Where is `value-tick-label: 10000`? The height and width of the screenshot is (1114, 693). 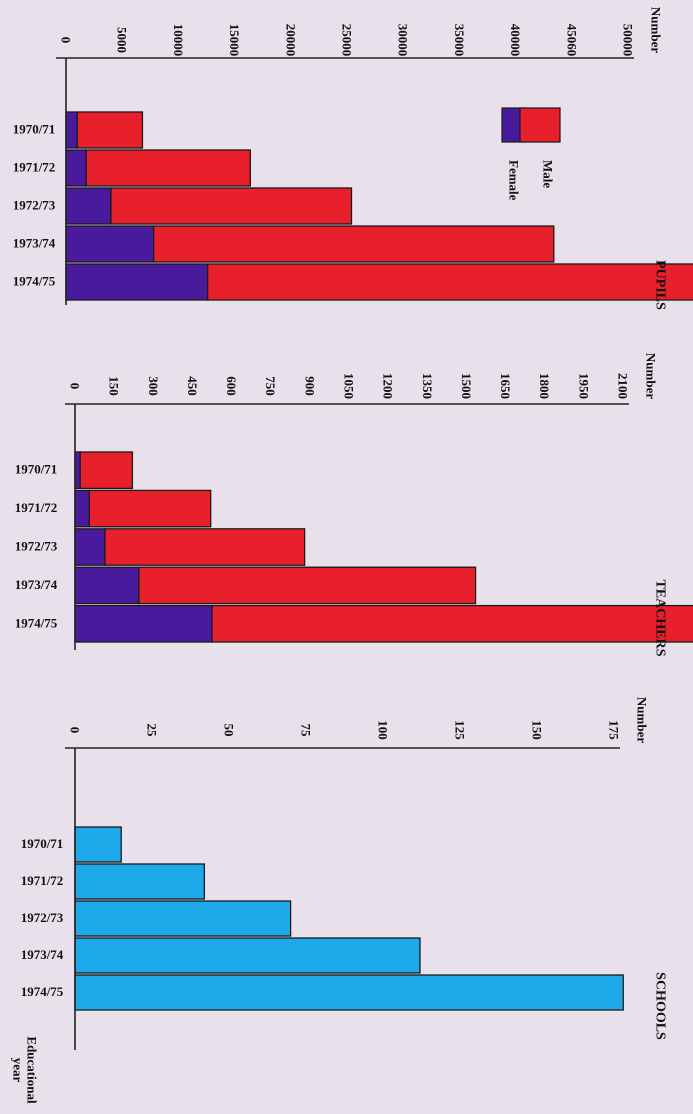 value-tick-label: 10000 is located at coordinates (178, 40).